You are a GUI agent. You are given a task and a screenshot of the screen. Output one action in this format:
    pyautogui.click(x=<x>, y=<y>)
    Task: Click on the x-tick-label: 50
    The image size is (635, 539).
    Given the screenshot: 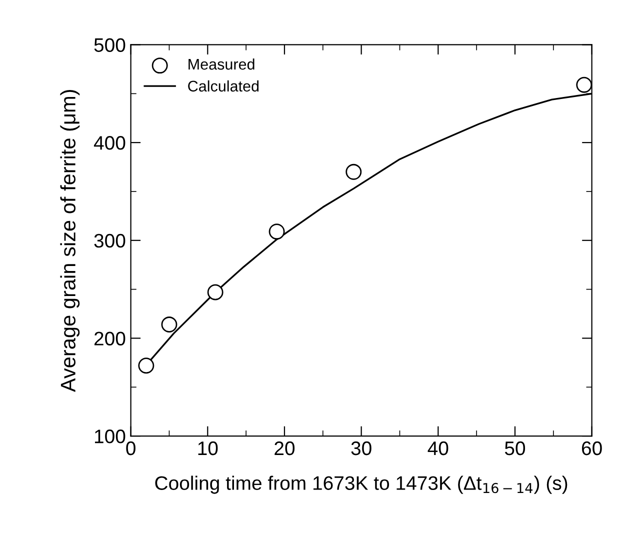 What is the action you would take?
    pyautogui.click(x=515, y=448)
    